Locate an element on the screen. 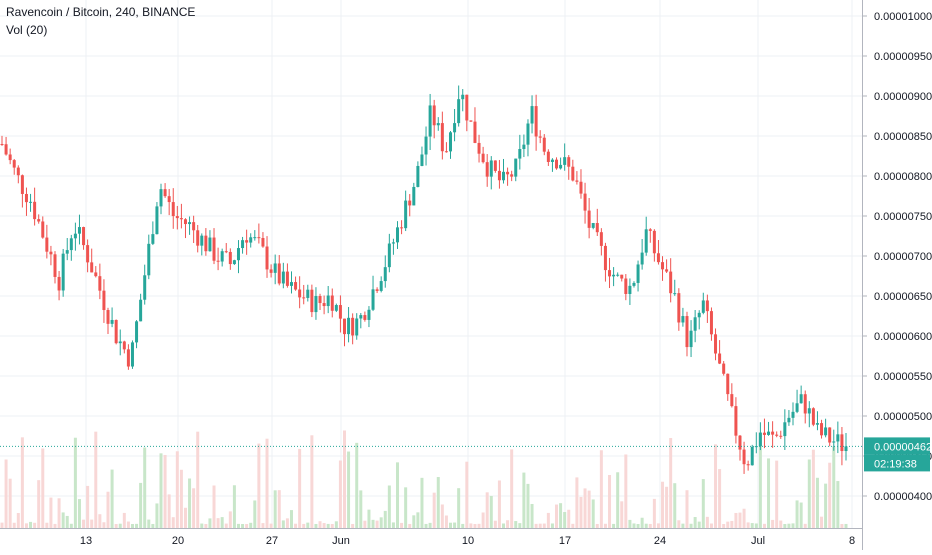  price-axis-label: 0.00000600 is located at coordinates (903, 337).